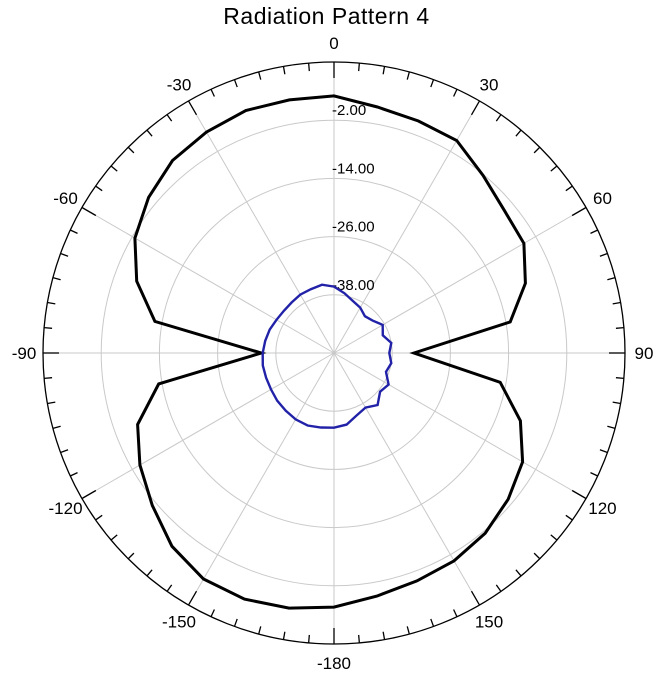  I want to click on angle-label: -30, so click(179, 85).